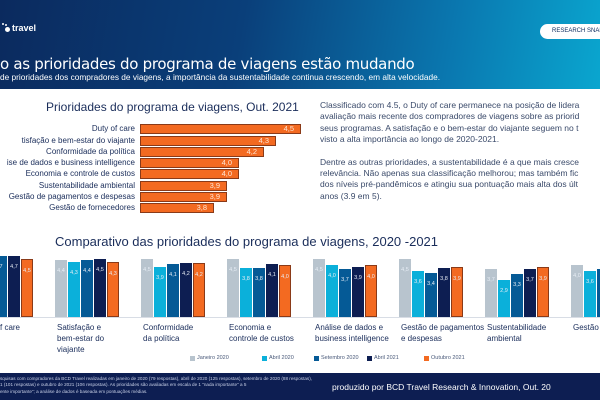 The image size is (600, 400). Describe the element at coordinates (24, 28) in the screenshot. I see `logo-text: travel` at that location.